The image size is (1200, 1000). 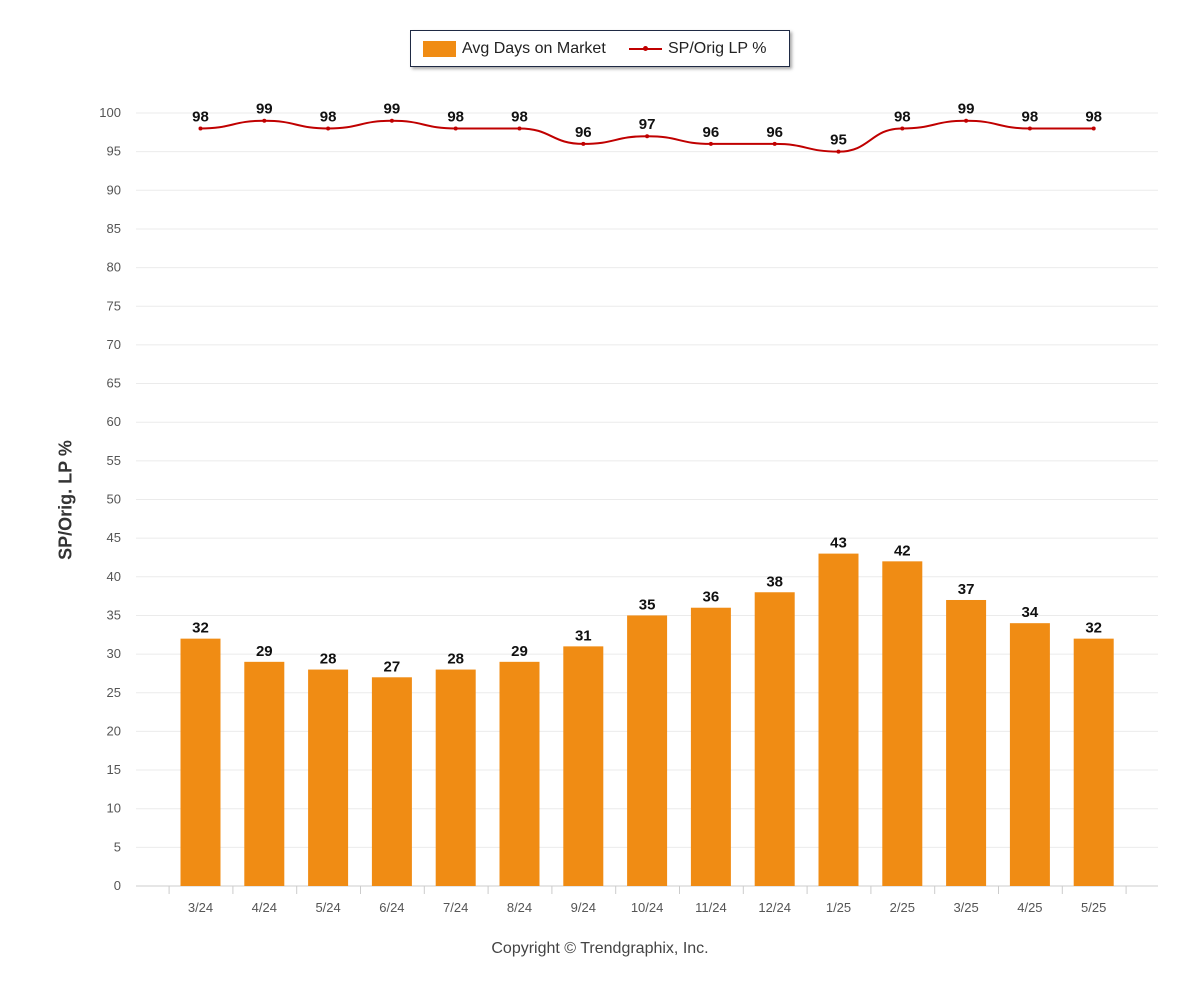 I want to click on bar-data-labels: 32 29 28 27 28 29 31 35 36 38 43 42 37 34 32, so click(x=647, y=605).